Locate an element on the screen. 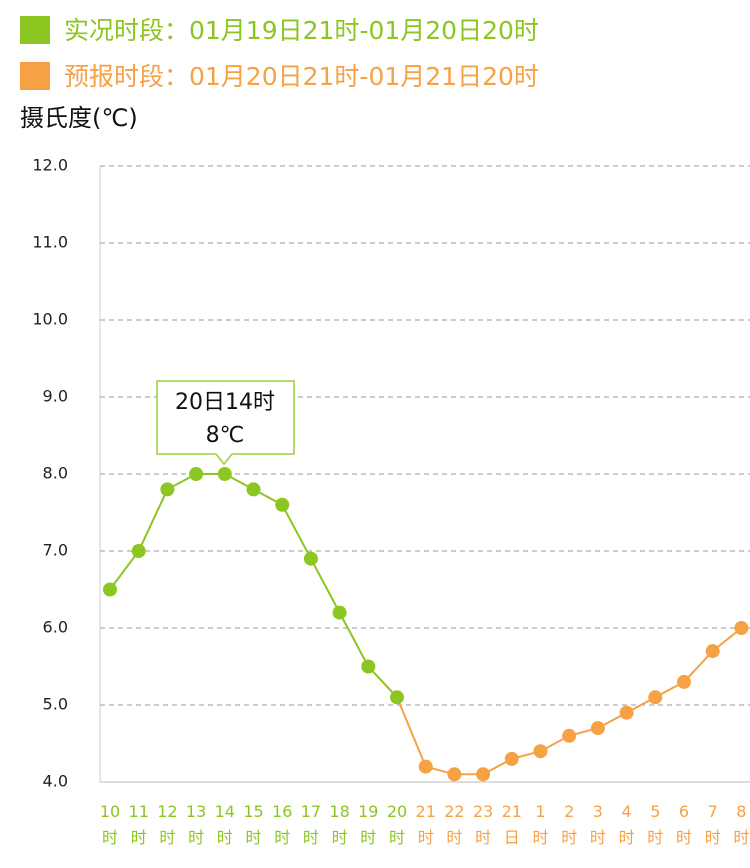  y-tick-label: 5.0 is located at coordinates (55, 704).